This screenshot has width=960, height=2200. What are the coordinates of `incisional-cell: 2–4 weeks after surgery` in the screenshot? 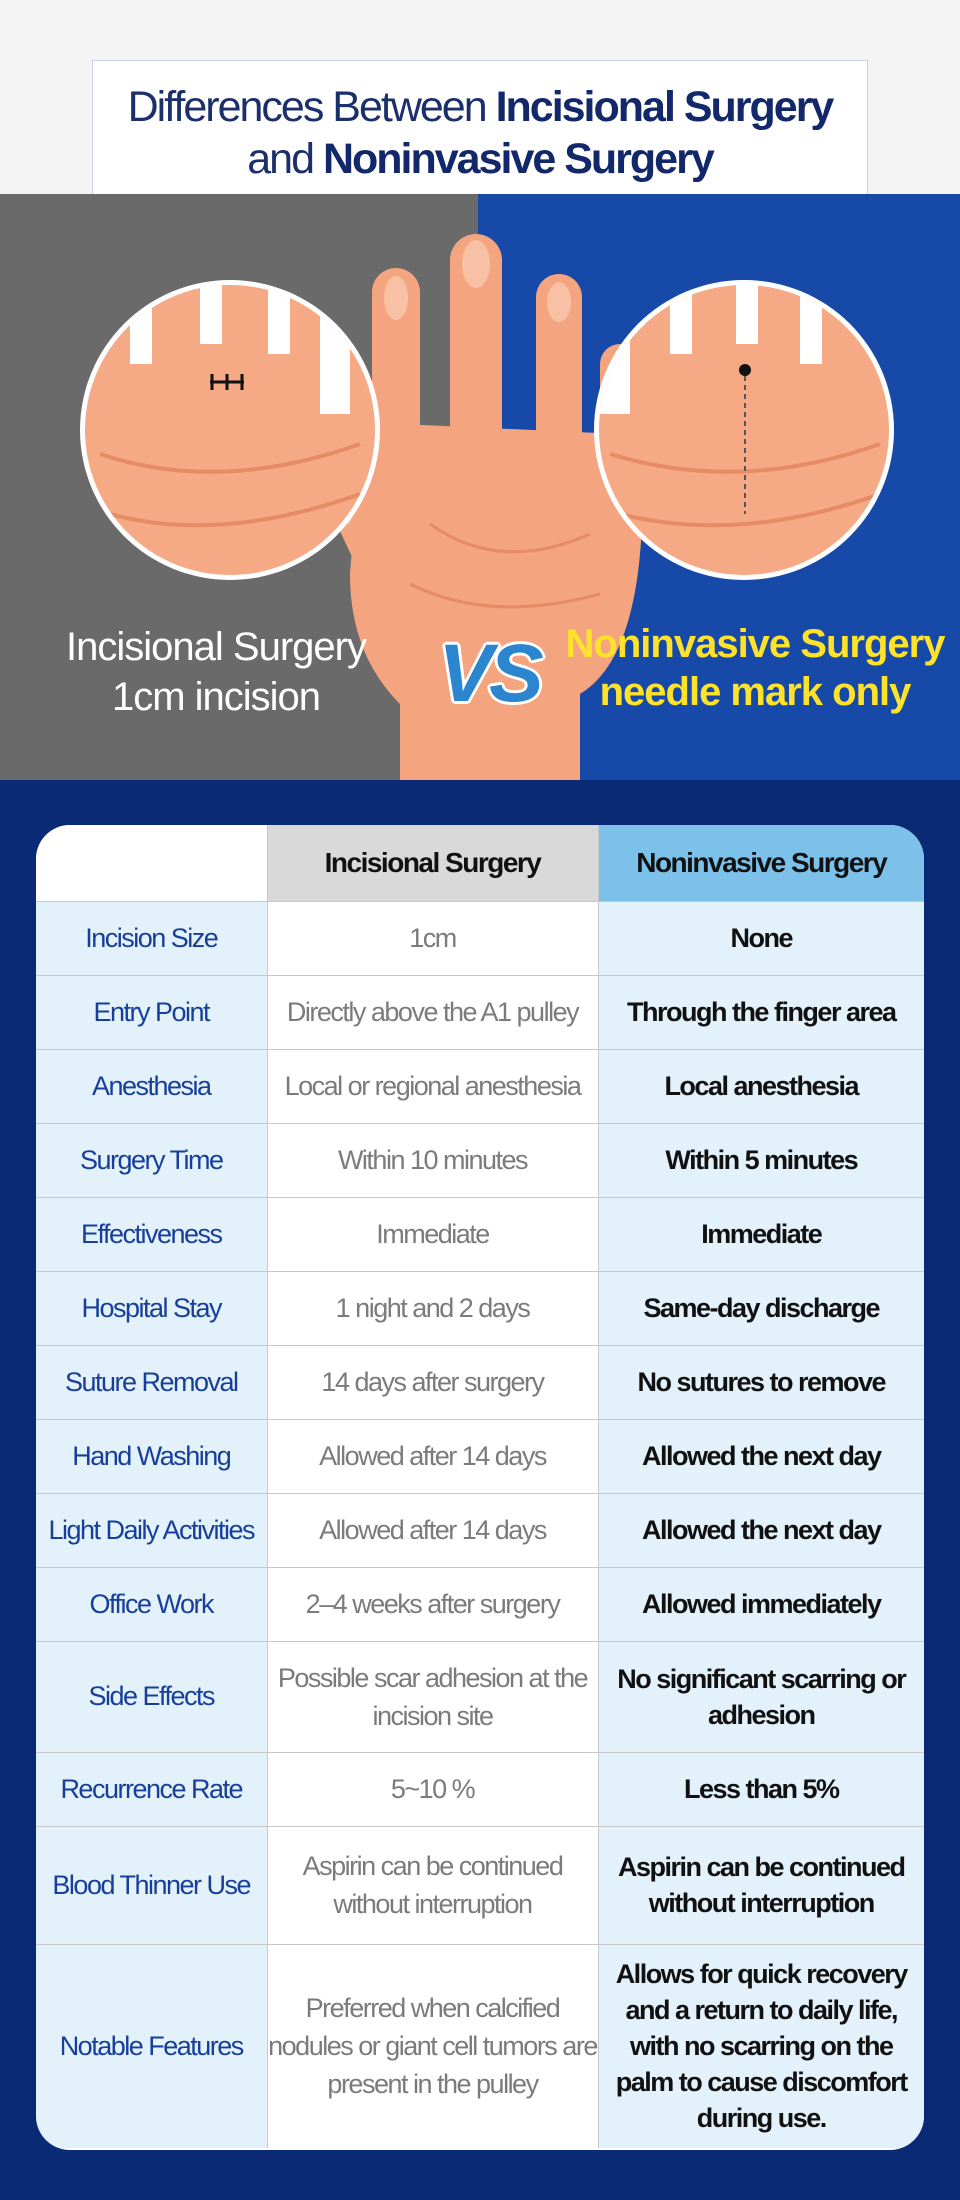 It's located at (432, 1604).